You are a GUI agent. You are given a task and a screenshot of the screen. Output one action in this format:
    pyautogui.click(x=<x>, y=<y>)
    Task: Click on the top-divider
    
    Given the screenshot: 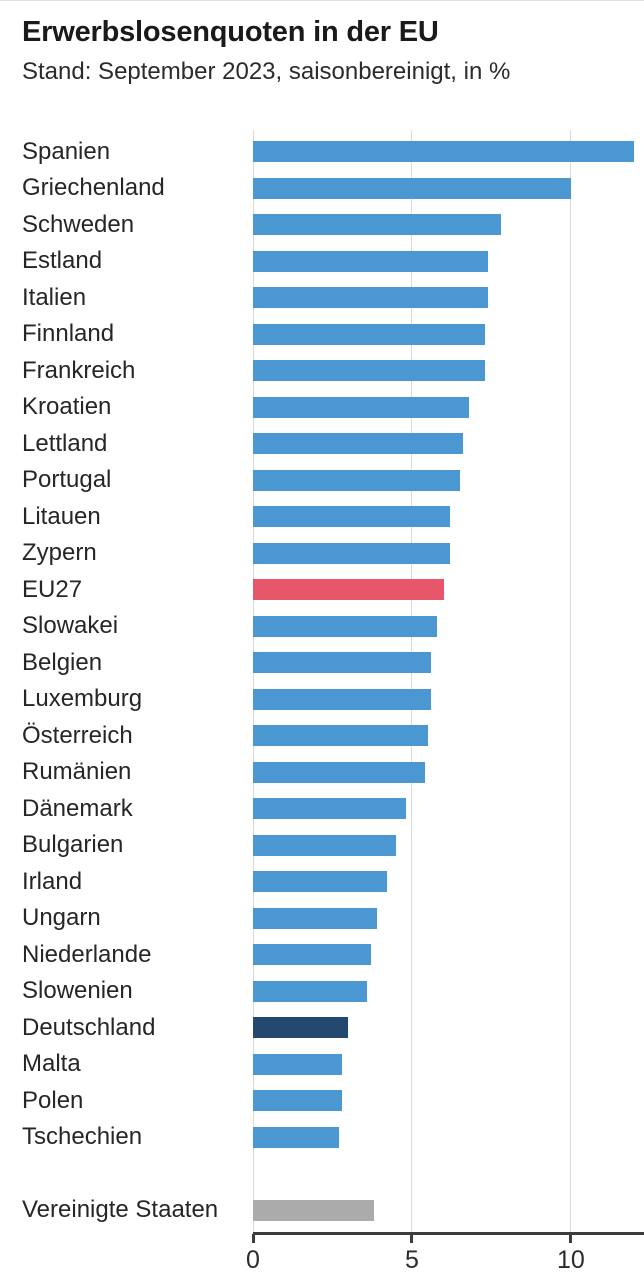 What is the action you would take?
    pyautogui.click(x=322, y=0)
    